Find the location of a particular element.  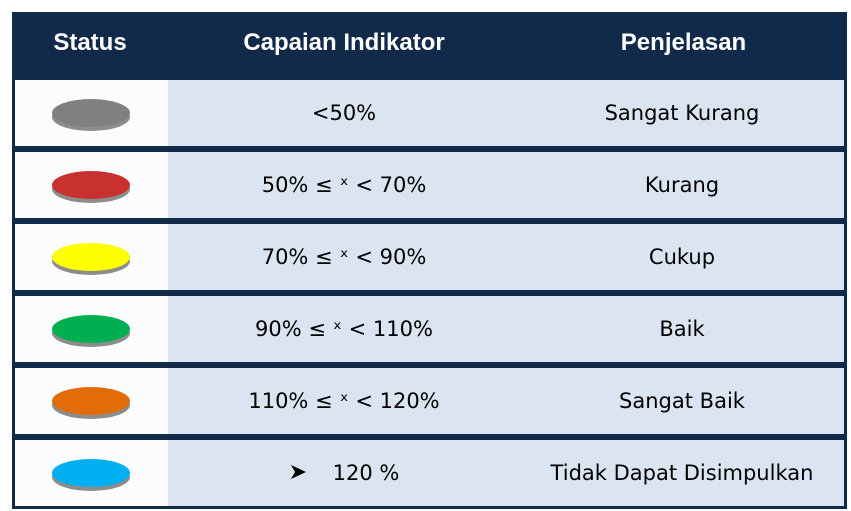

range-text: 70% ≤ ˣ < 90% is located at coordinates (344, 257).